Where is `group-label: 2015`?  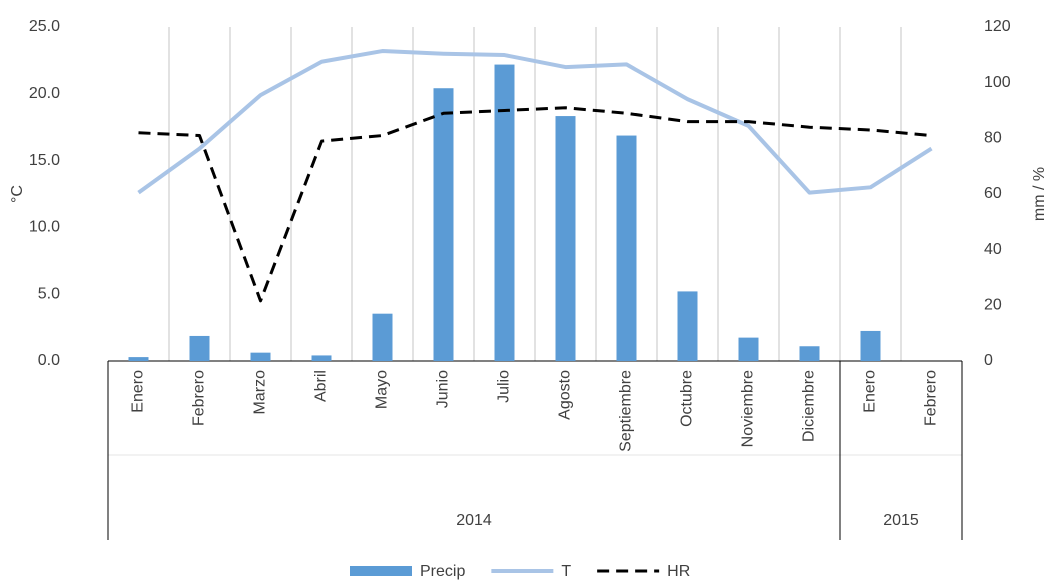 group-label: 2015 is located at coordinates (901, 520).